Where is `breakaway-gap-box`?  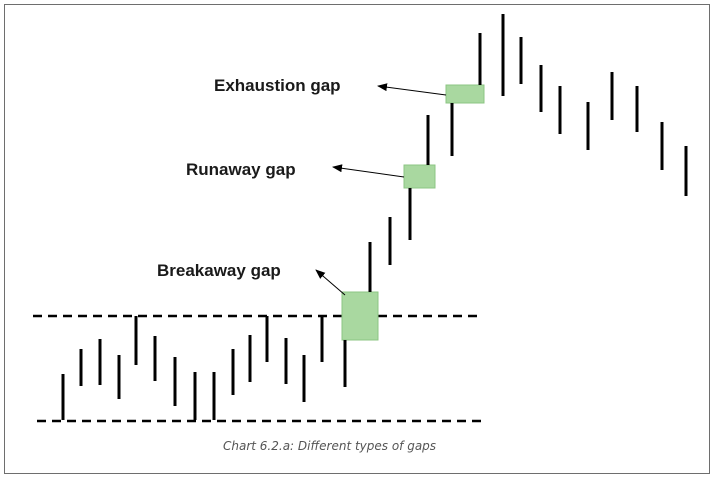 breakaway-gap-box is located at coordinates (360, 316).